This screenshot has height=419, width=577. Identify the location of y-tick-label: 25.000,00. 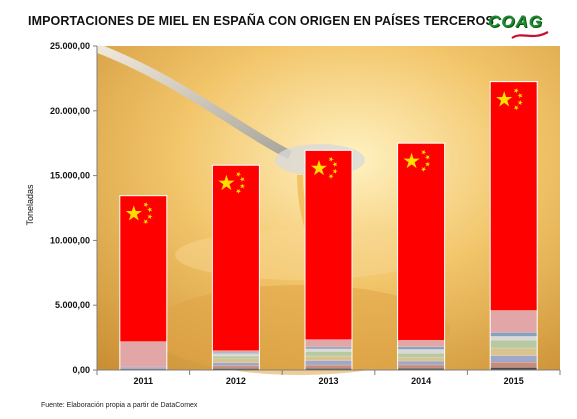
(70, 46).